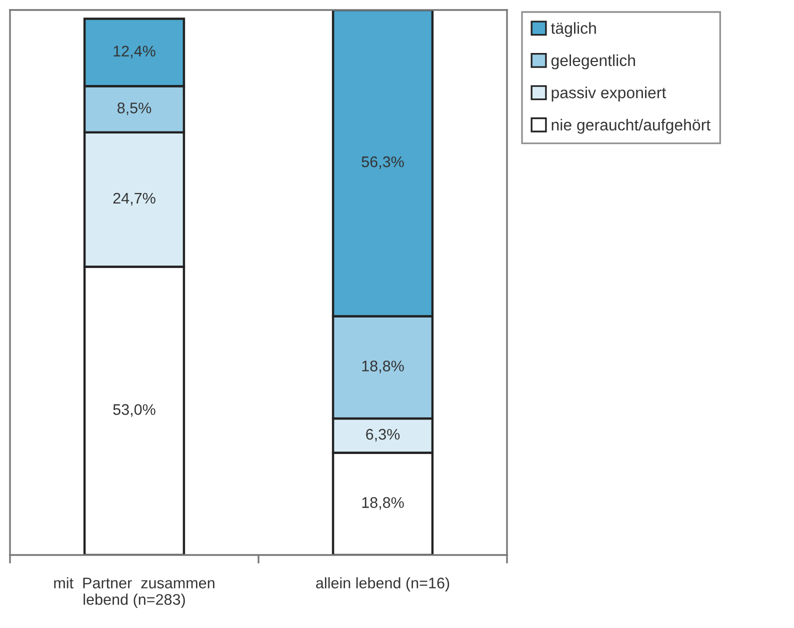  What do you see at coordinates (573, 30) in the screenshot?
I see `legend-label: täglich` at bounding box center [573, 30].